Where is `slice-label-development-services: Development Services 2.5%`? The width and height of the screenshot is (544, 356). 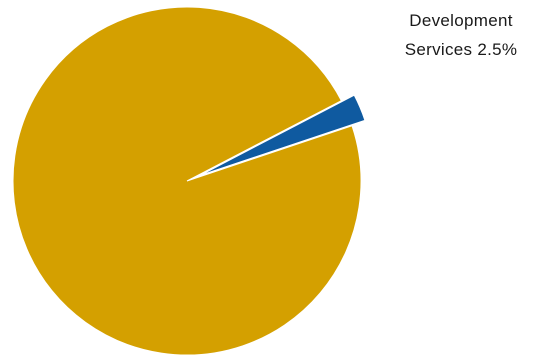
slice-label-development-services: Development Services 2.5% is located at coordinates (461, 35).